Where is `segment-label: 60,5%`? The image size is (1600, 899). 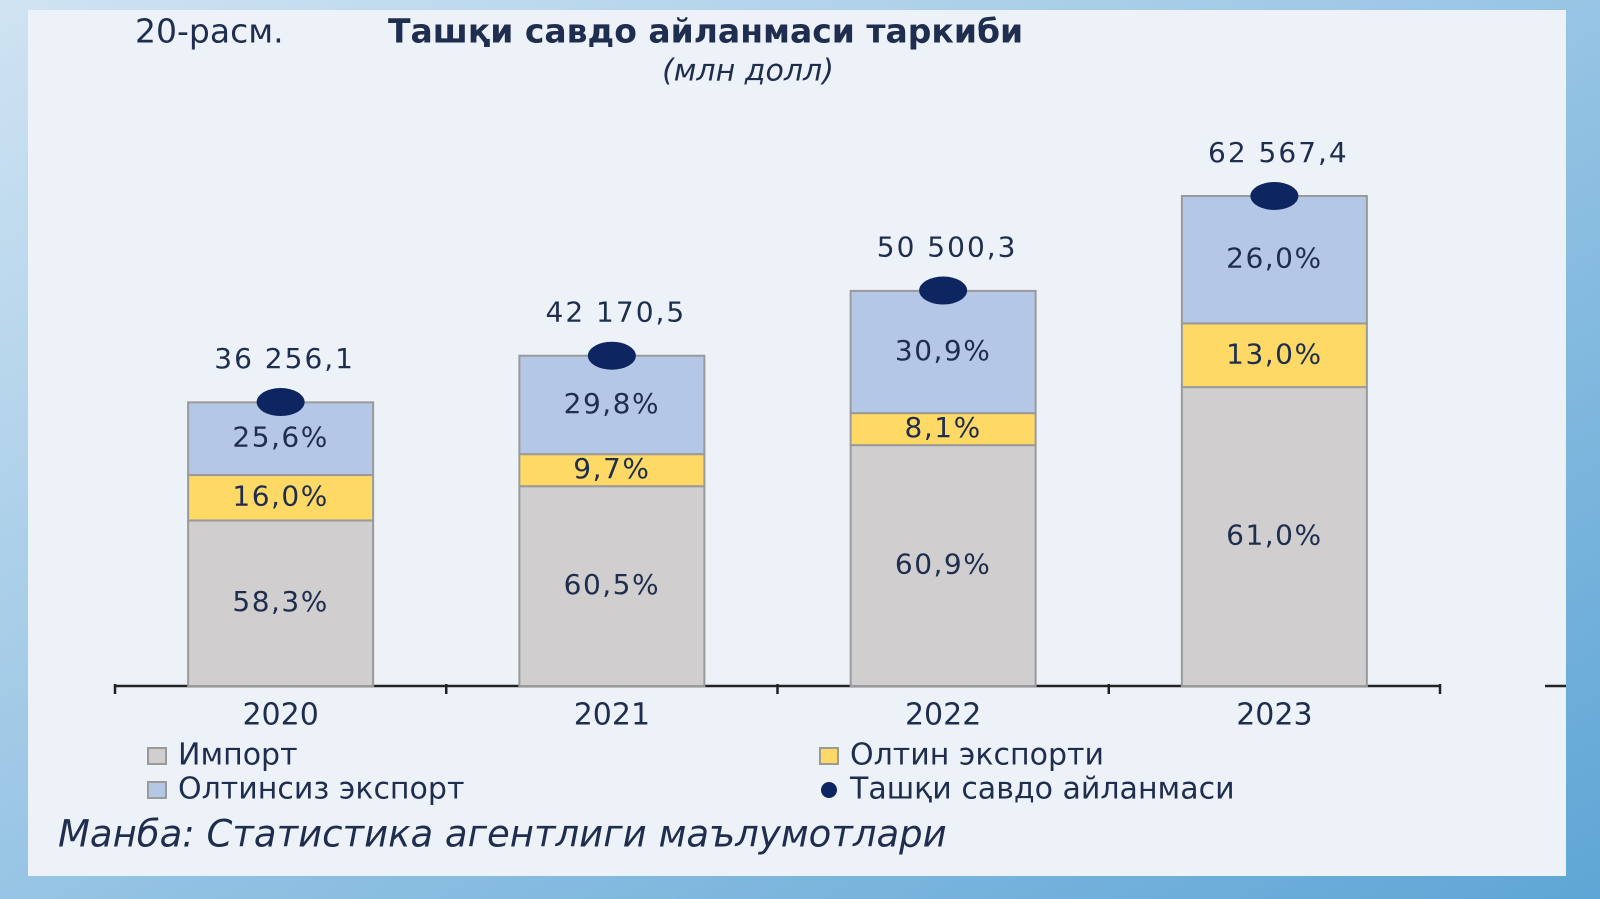 segment-label: 60,5% is located at coordinates (612, 584).